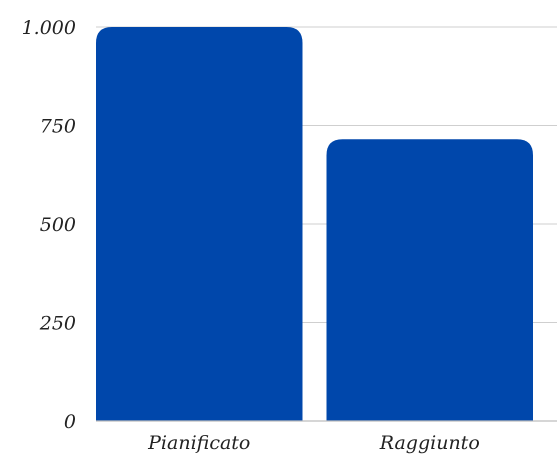 This screenshot has width=557, height=462. What do you see at coordinates (70, 422) in the screenshot?
I see `y-tick-label: 0` at bounding box center [70, 422].